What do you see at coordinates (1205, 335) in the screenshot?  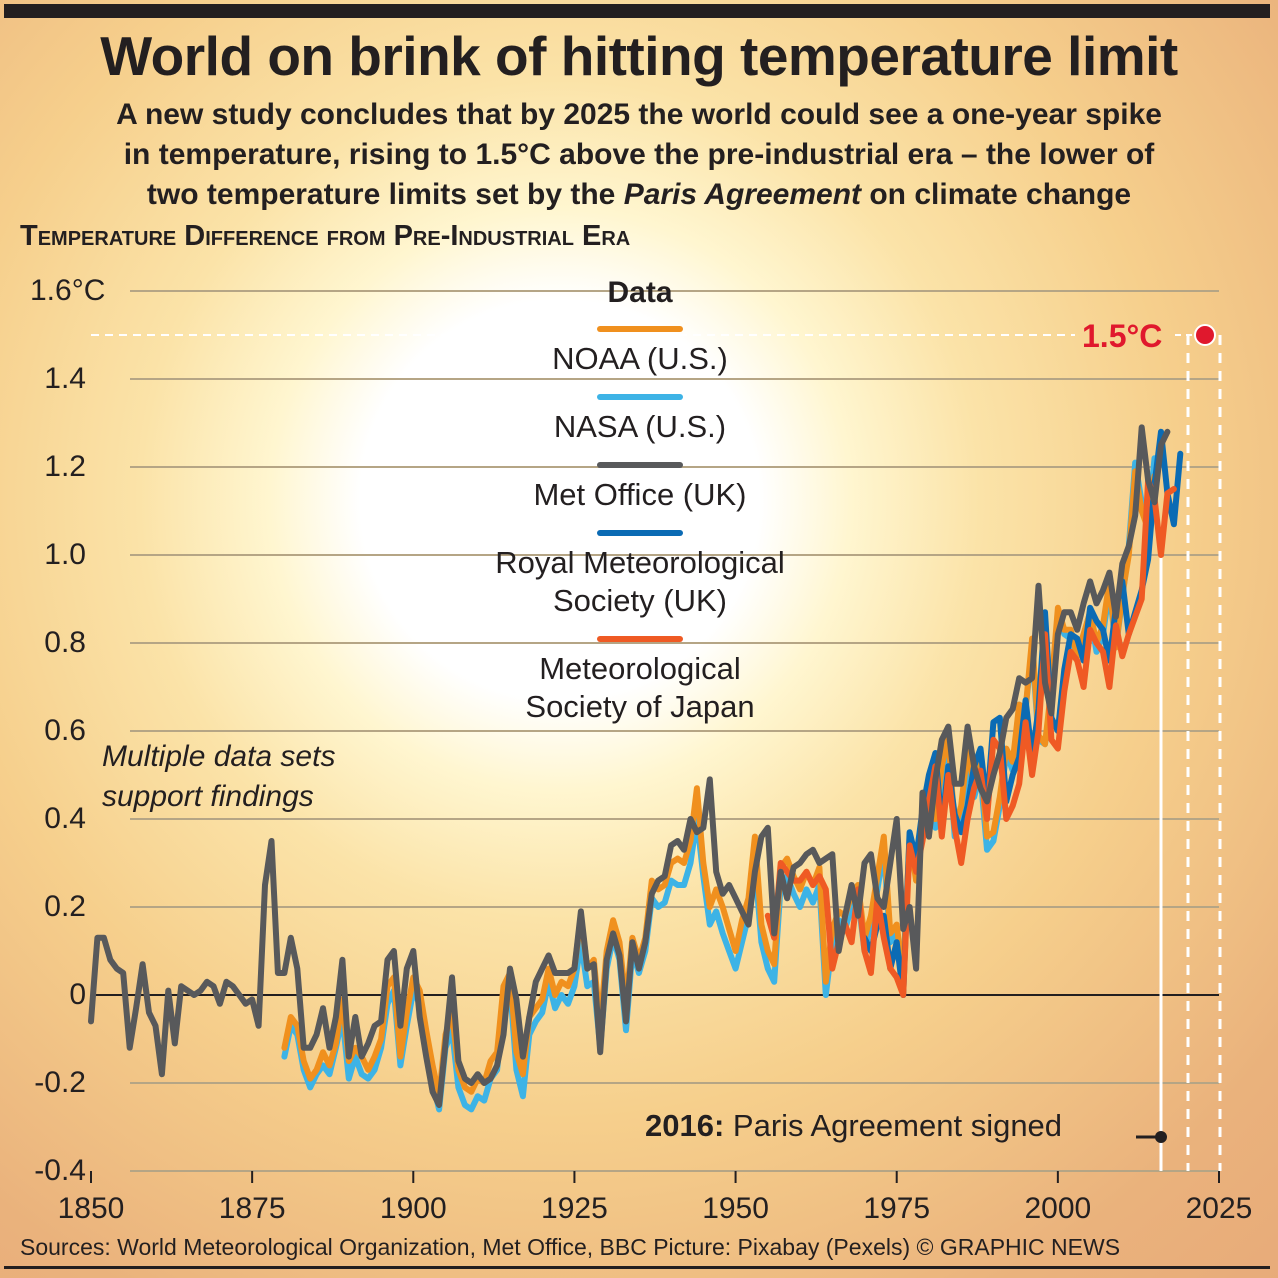 I see `limit-marker-dot` at bounding box center [1205, 335].